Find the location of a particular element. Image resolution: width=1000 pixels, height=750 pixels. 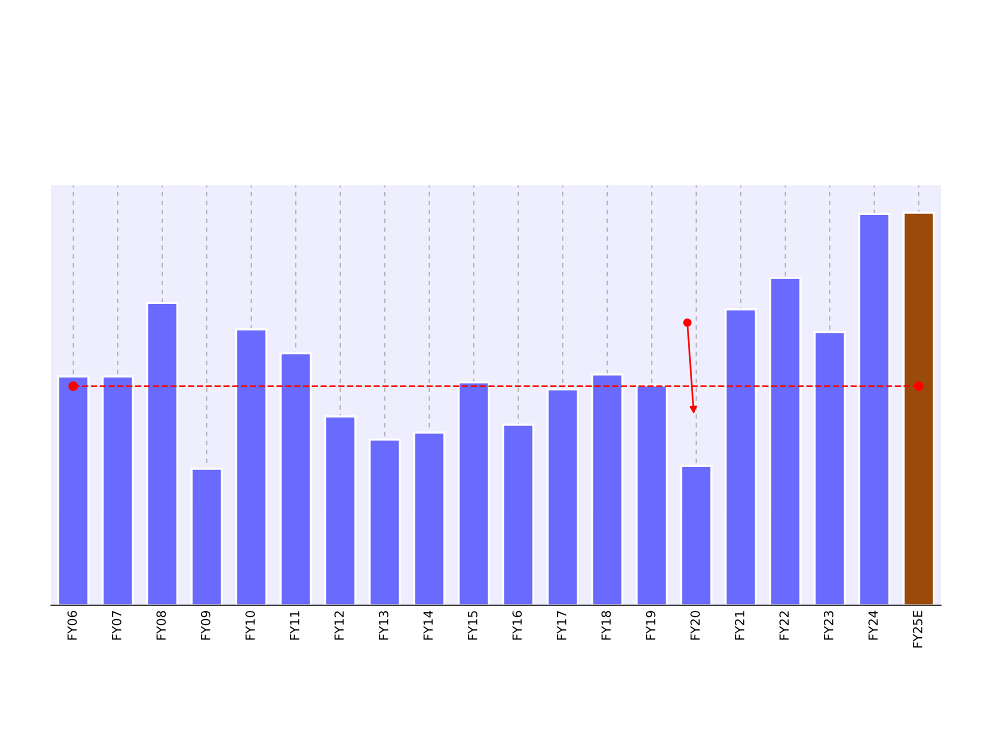

x-tick-label: FY15 is located at coordinates (473, 625).